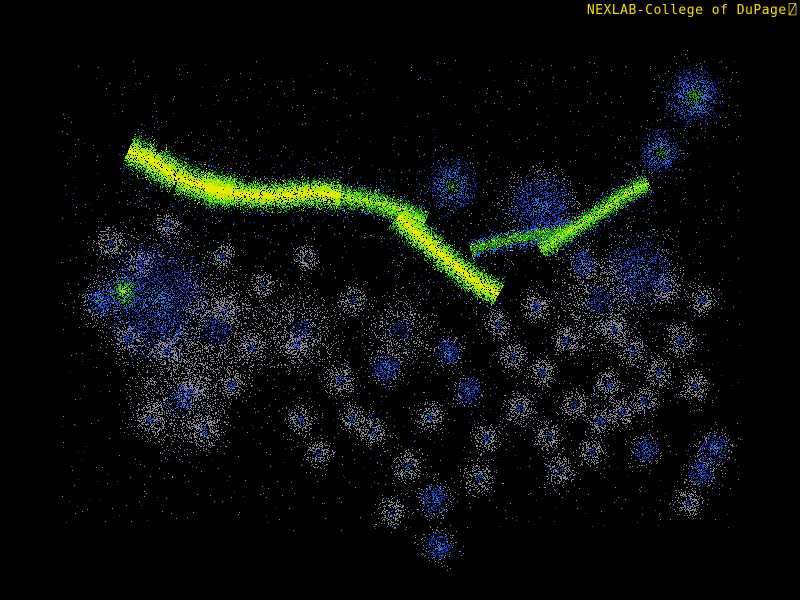 The width and height of the screenshot is (800, 600). I want to click on attribution-label: NEXLAB-College of DuPage ⍁, so click(692, 10).